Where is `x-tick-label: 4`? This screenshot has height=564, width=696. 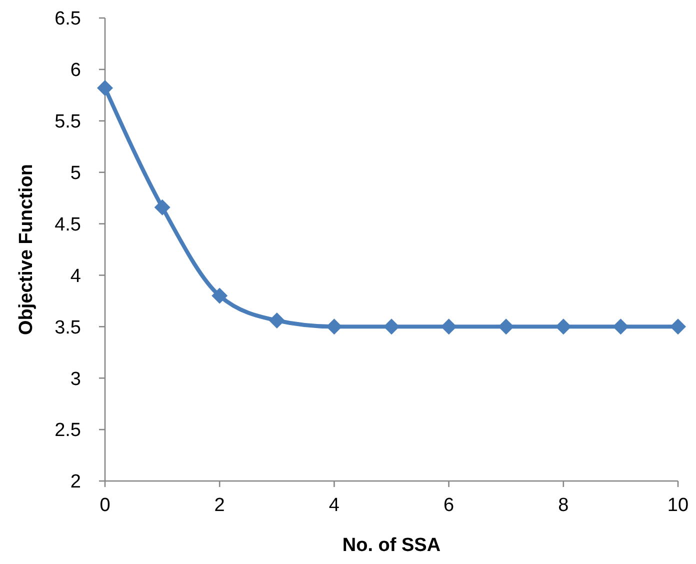
x-tick-label: 4 is located at coordinates (334, 505).